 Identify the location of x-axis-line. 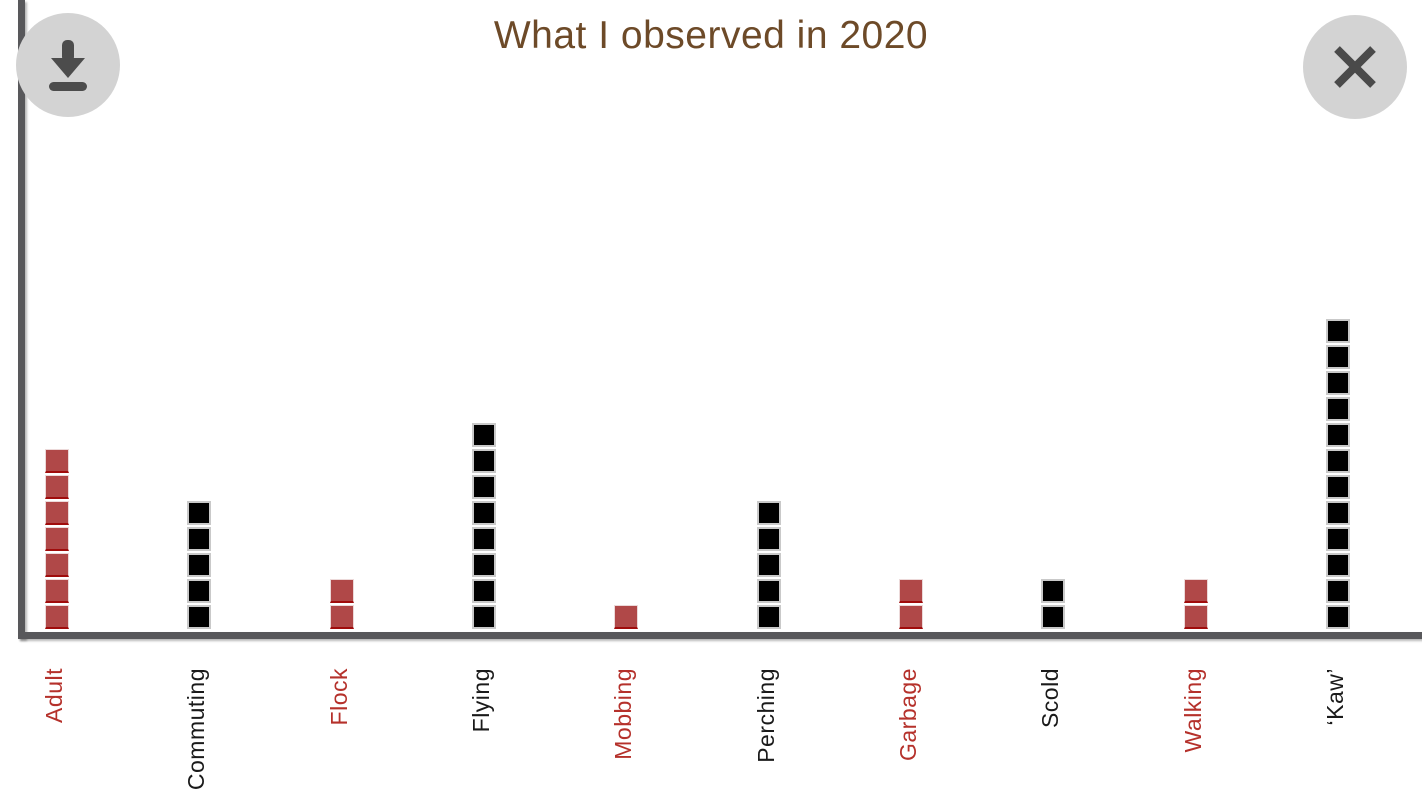
(720, 635).